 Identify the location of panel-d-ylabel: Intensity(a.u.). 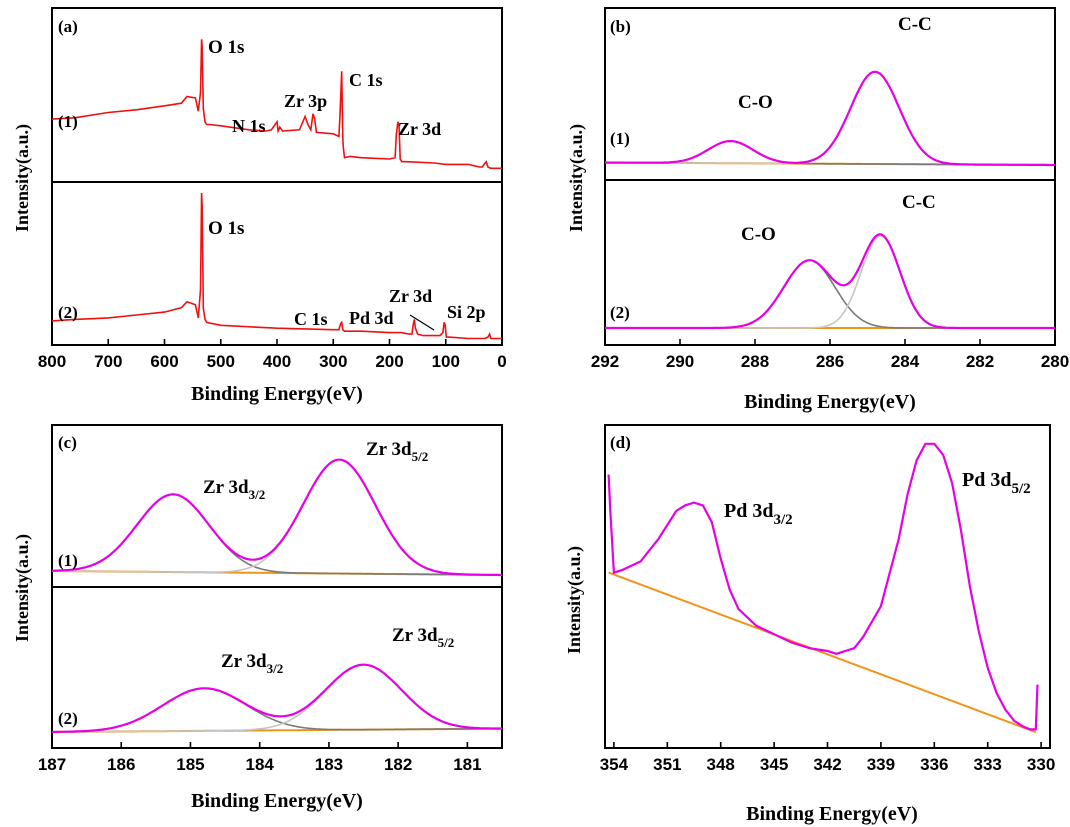
(574, 600).